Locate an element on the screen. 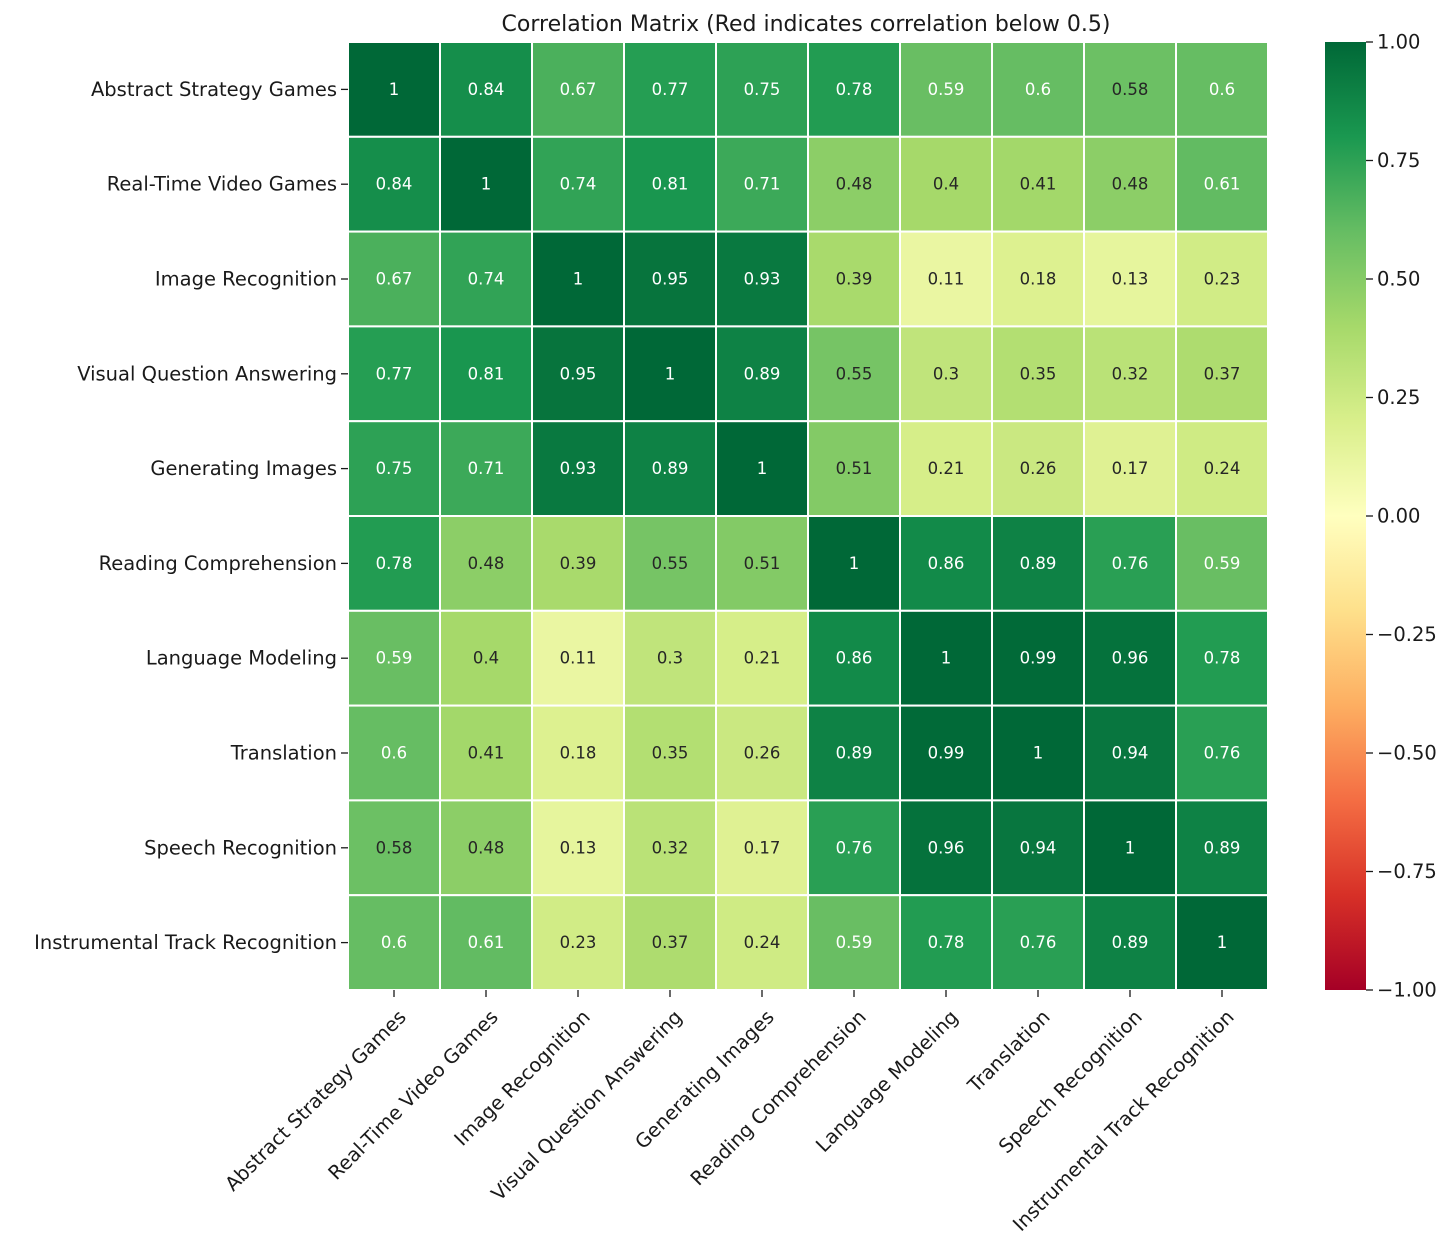 The width and height of the screenshot is (1456, 1256). y-tick-label: Instrumental Track Recognition is located at coordinates (185, 942).